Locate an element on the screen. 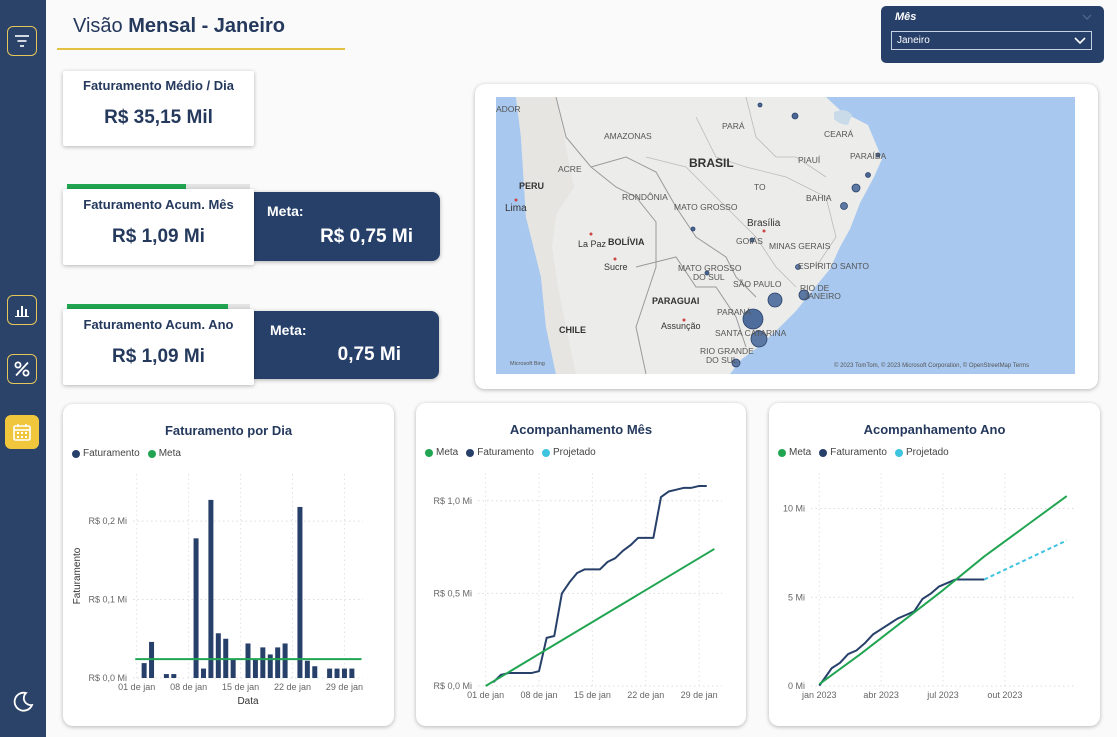  map-bing-logo: Microsoft Bing is located at coordinates (527, 364).